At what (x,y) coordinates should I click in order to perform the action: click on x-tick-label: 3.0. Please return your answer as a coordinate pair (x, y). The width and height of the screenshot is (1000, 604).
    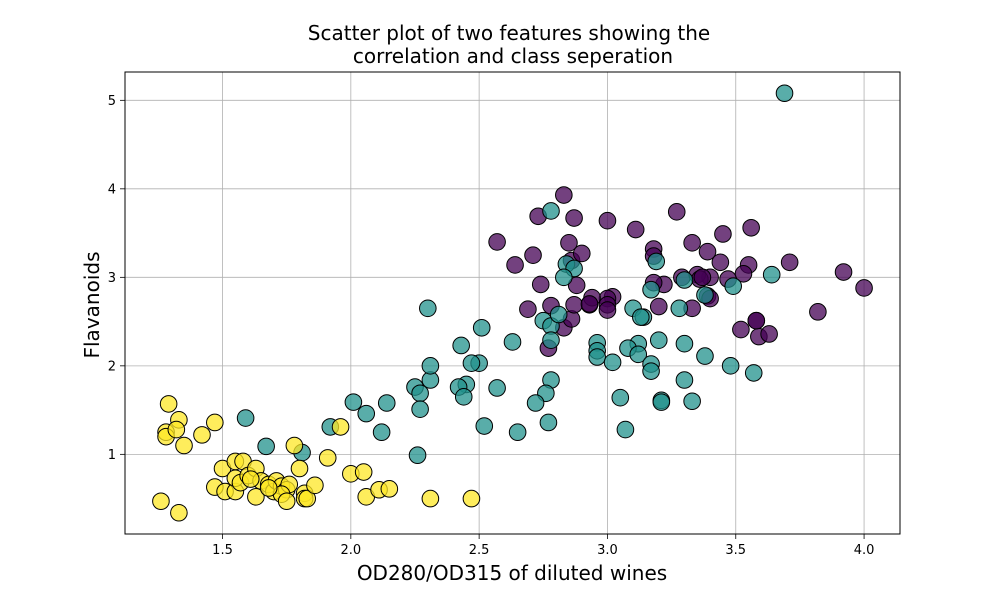
    Looking at the image, I should click on (607, 550).